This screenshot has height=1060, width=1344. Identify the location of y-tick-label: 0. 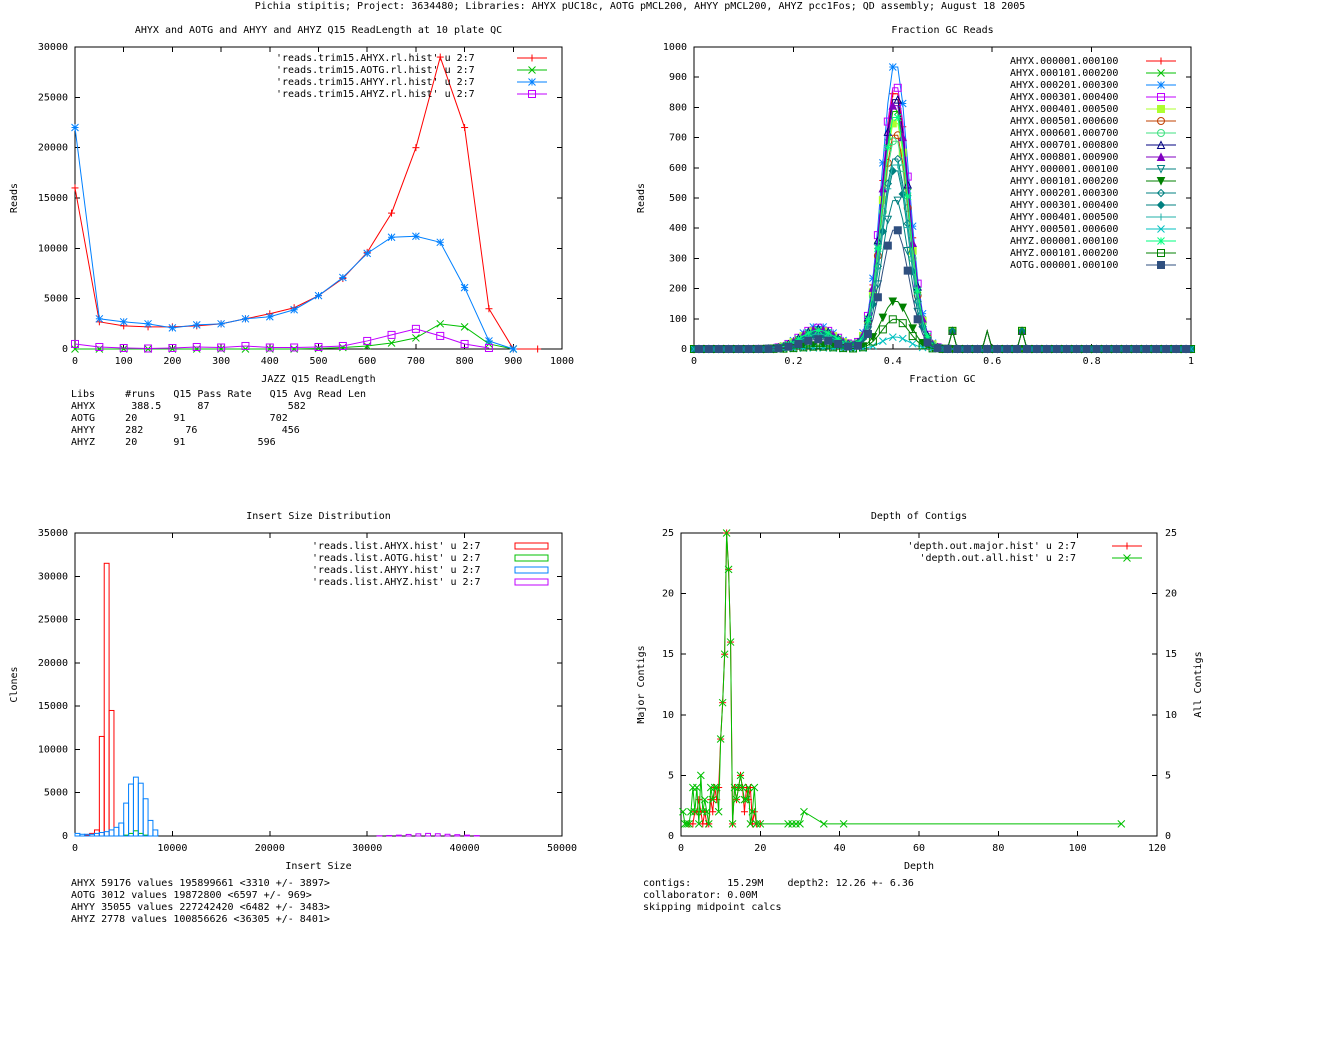
(65, 349).